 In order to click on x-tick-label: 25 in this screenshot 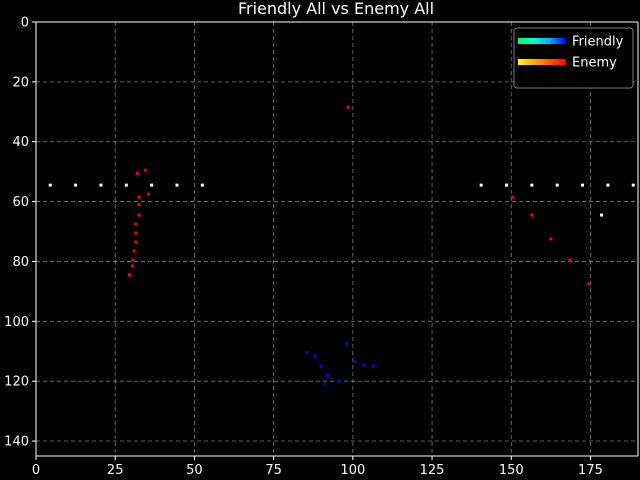, I will do `click(115, 470)`.